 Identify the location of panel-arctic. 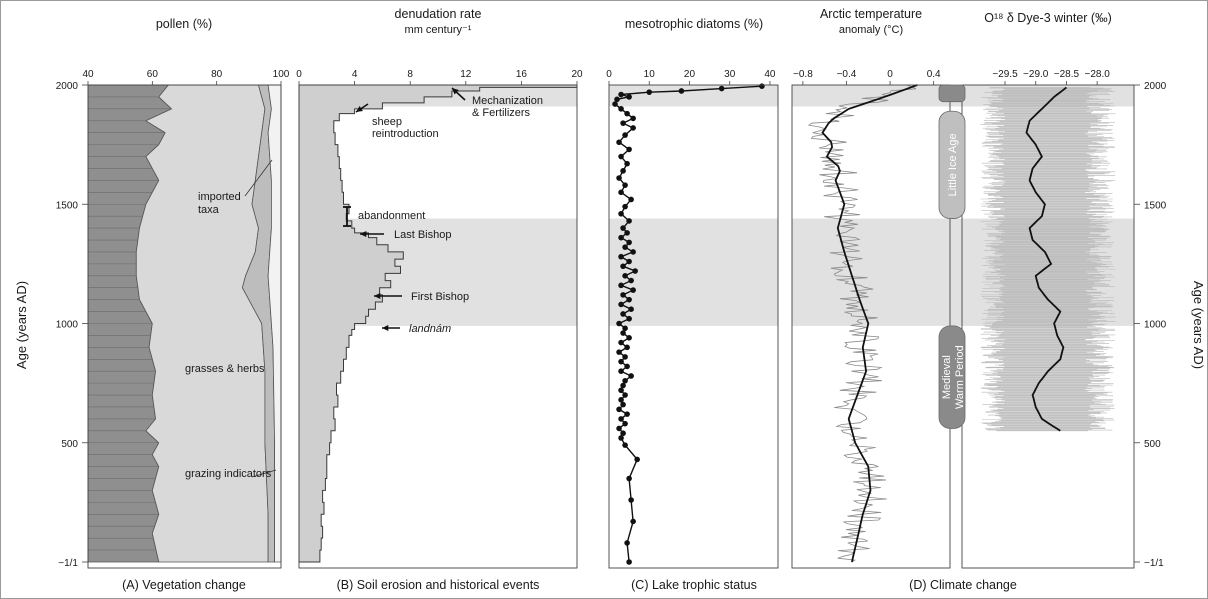
(862, 323).